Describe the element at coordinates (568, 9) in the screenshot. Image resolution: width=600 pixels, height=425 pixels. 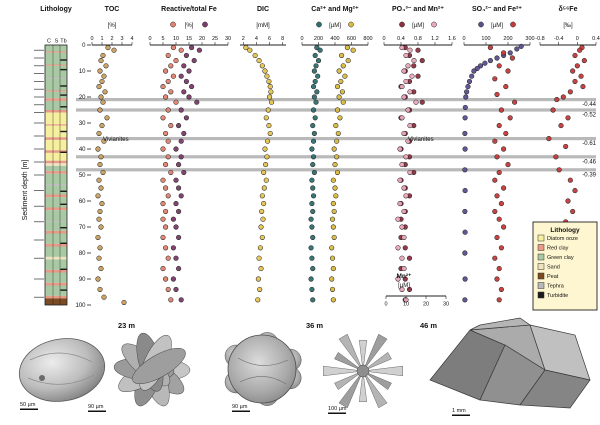
I see `panel-title: δ⁵⁶Fe` at that location.